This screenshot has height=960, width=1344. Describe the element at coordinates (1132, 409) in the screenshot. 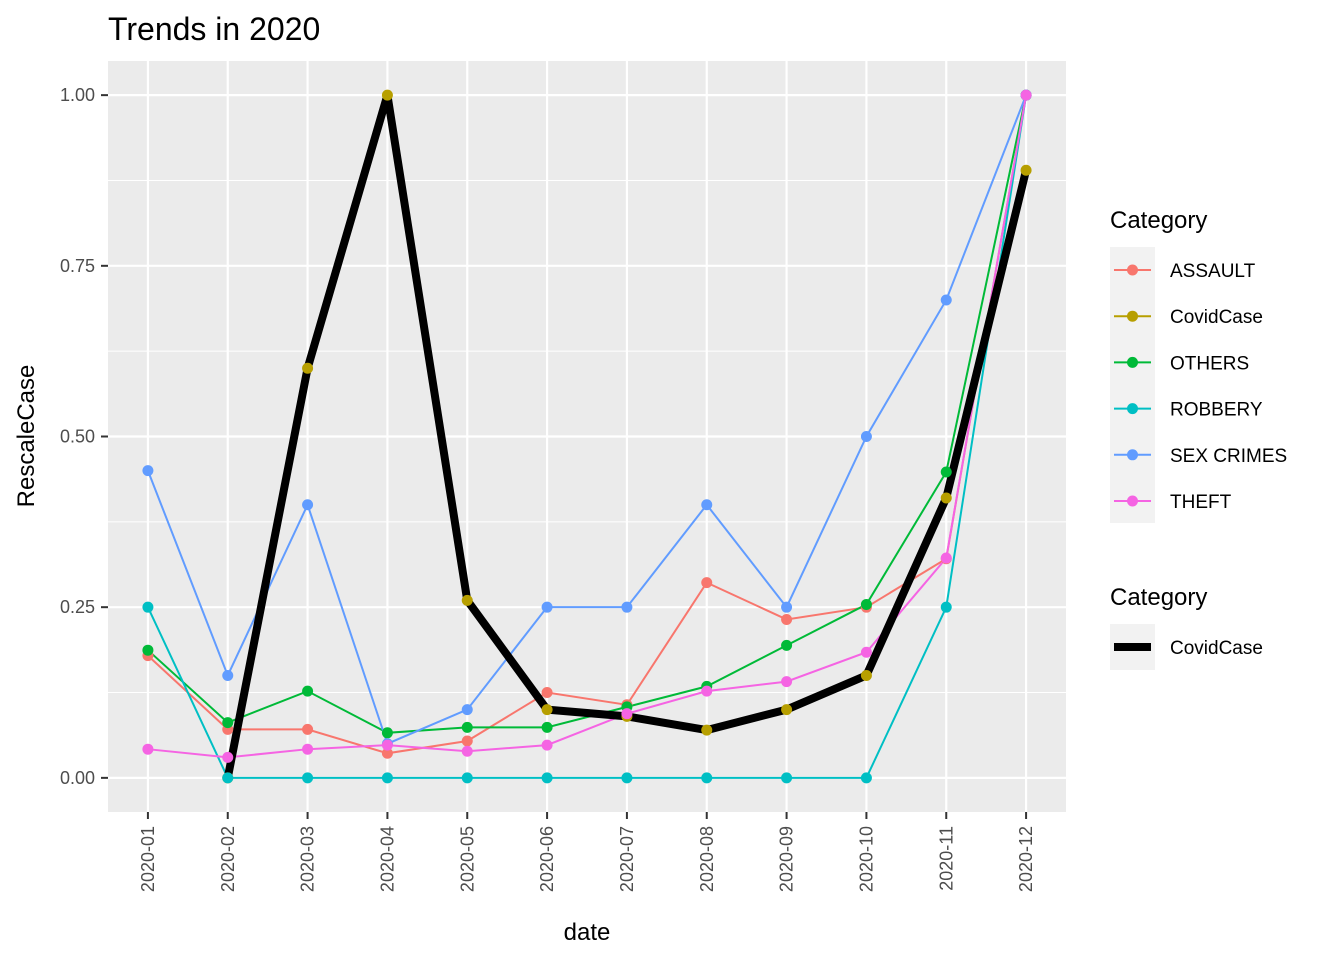

I see `legend-key-point-robbery` at that location.